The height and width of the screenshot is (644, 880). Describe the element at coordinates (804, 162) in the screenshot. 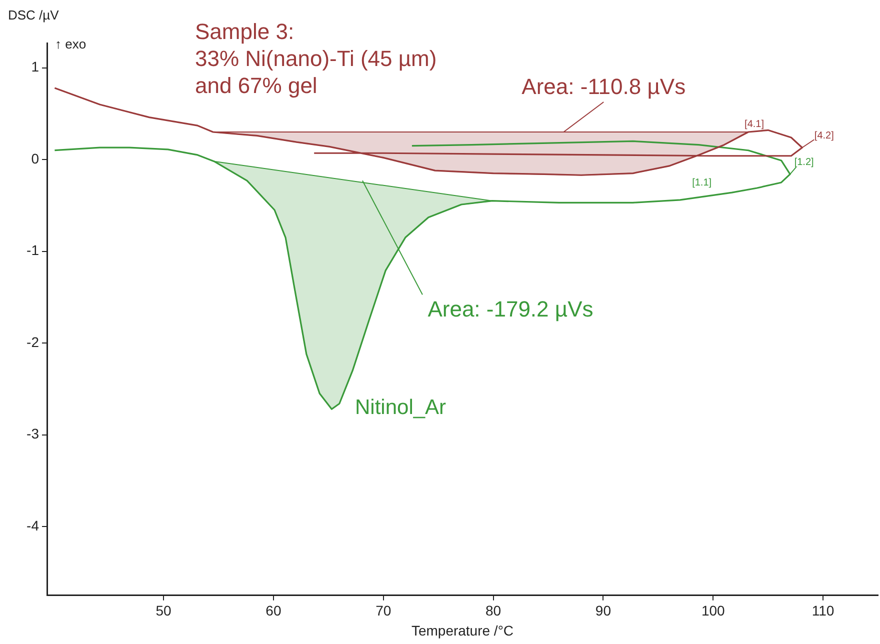

I see `annotation: [1.2]` at that location.